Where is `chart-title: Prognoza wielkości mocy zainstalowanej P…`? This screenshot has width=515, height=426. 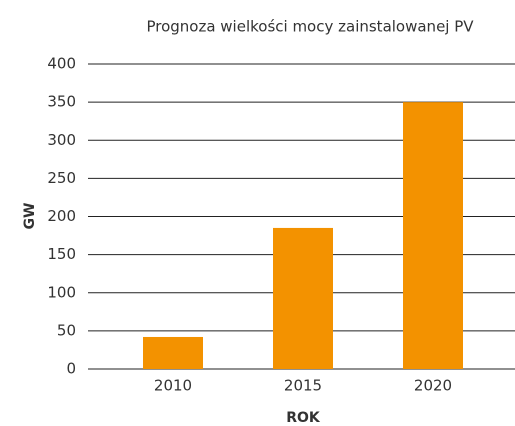 chart-title: Prognoza wielkości mocy zainstalowanej P… is located at coordinates (310, 27).